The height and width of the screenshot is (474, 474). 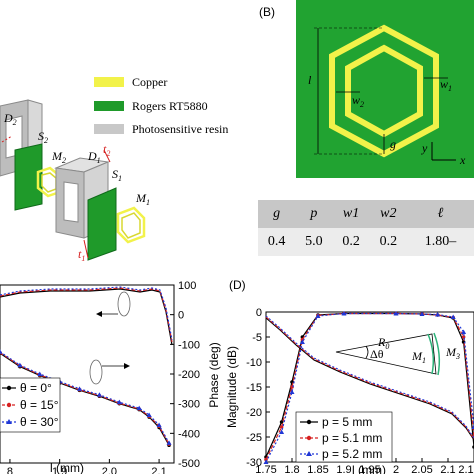 What do you see at coordinates (277, 214) in the screenshot?
I see `header-g: g` at bounding box center [277, 214].